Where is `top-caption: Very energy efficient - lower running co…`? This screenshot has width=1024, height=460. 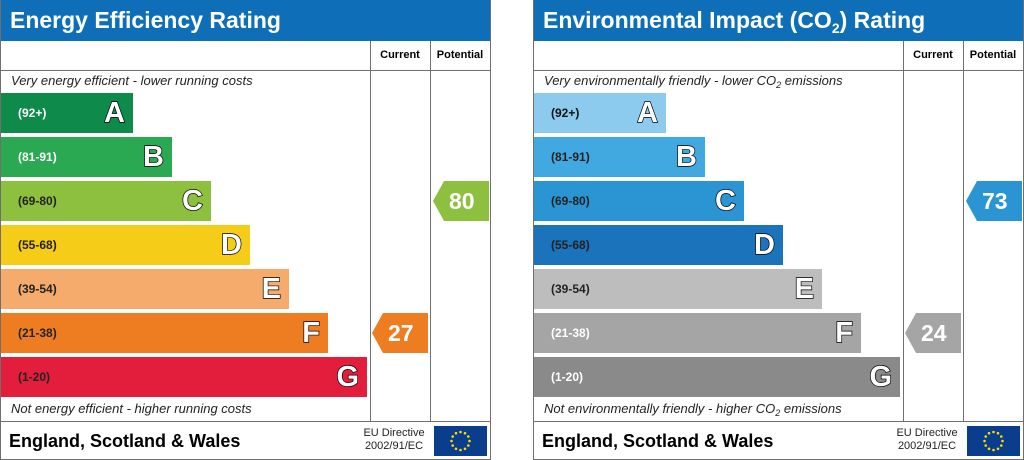
top-caption: Very energy efficient - lower running co… is located at coordinates (132, 80).